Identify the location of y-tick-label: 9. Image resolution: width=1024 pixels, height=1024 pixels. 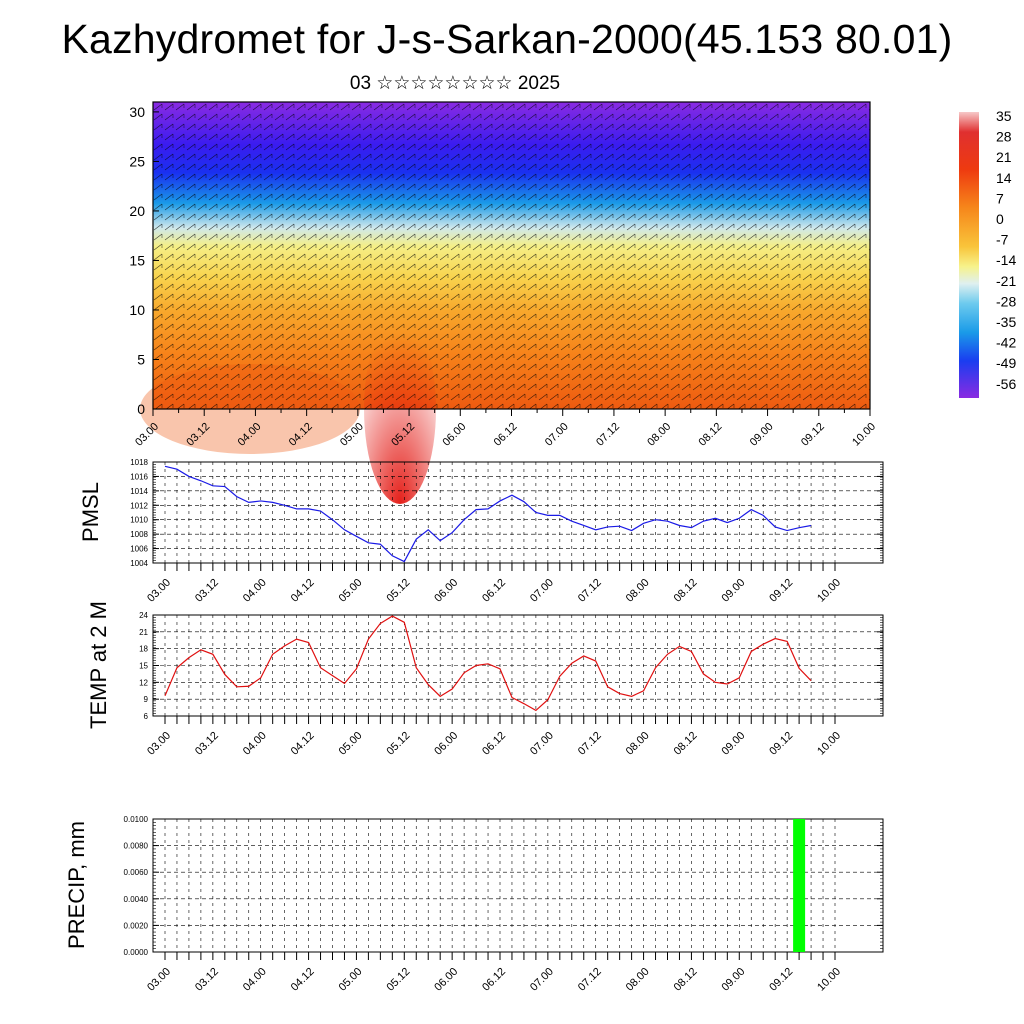
(146, 699).